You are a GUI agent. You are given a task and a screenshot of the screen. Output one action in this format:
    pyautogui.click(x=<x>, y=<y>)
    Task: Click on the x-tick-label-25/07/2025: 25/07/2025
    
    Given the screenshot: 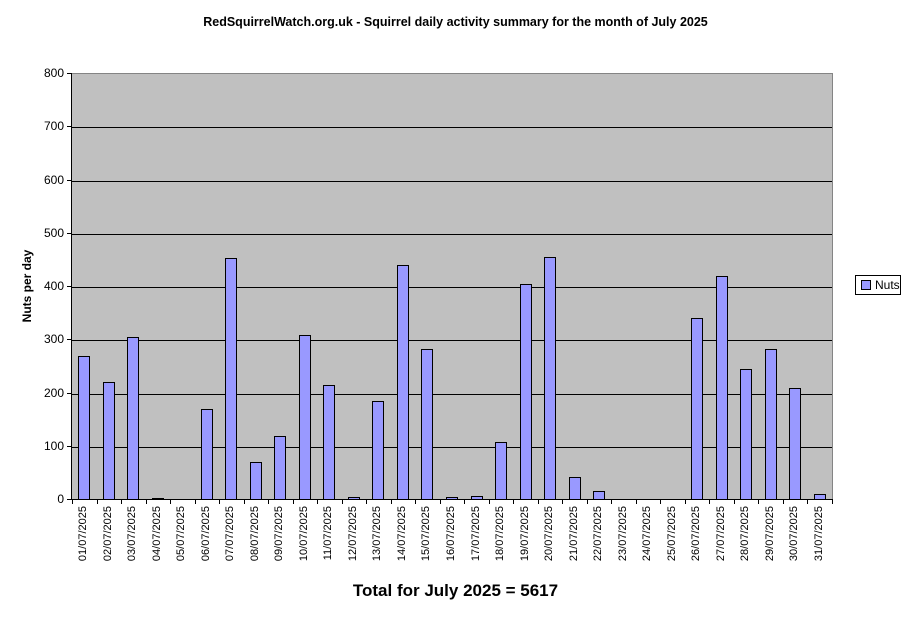 What is the action you would take?
    pyautogui.click(x=672, y=534)
    